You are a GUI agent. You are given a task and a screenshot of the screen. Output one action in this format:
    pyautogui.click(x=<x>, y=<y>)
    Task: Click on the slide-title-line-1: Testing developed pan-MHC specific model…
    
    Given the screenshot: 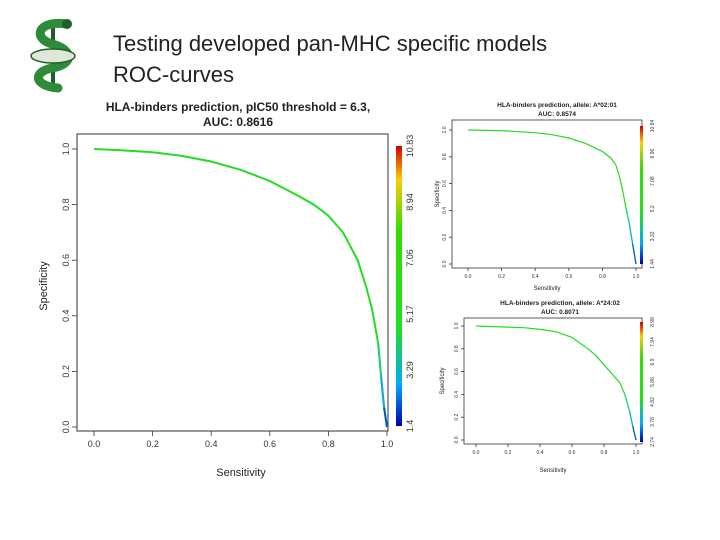 What is the action you would take?
    pyautogui.click(x=330, y=43)
    